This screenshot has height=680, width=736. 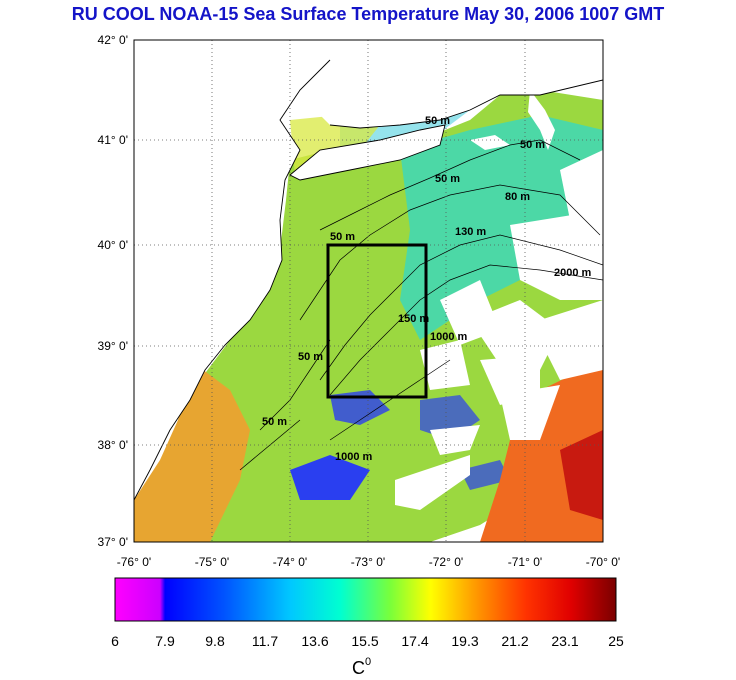 I want to click on lon-tick-label: -73° 0', so click(x=368, y=562).